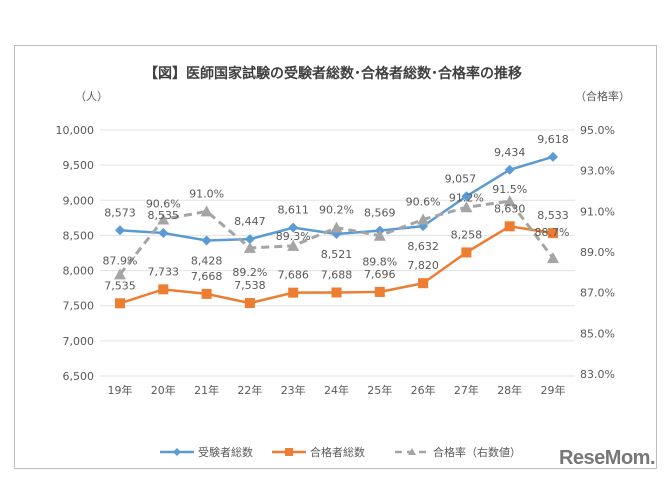  Describe the element at coordinates (163, 390) in the screenshot. I see `x-tick-label: 20年` at that location.